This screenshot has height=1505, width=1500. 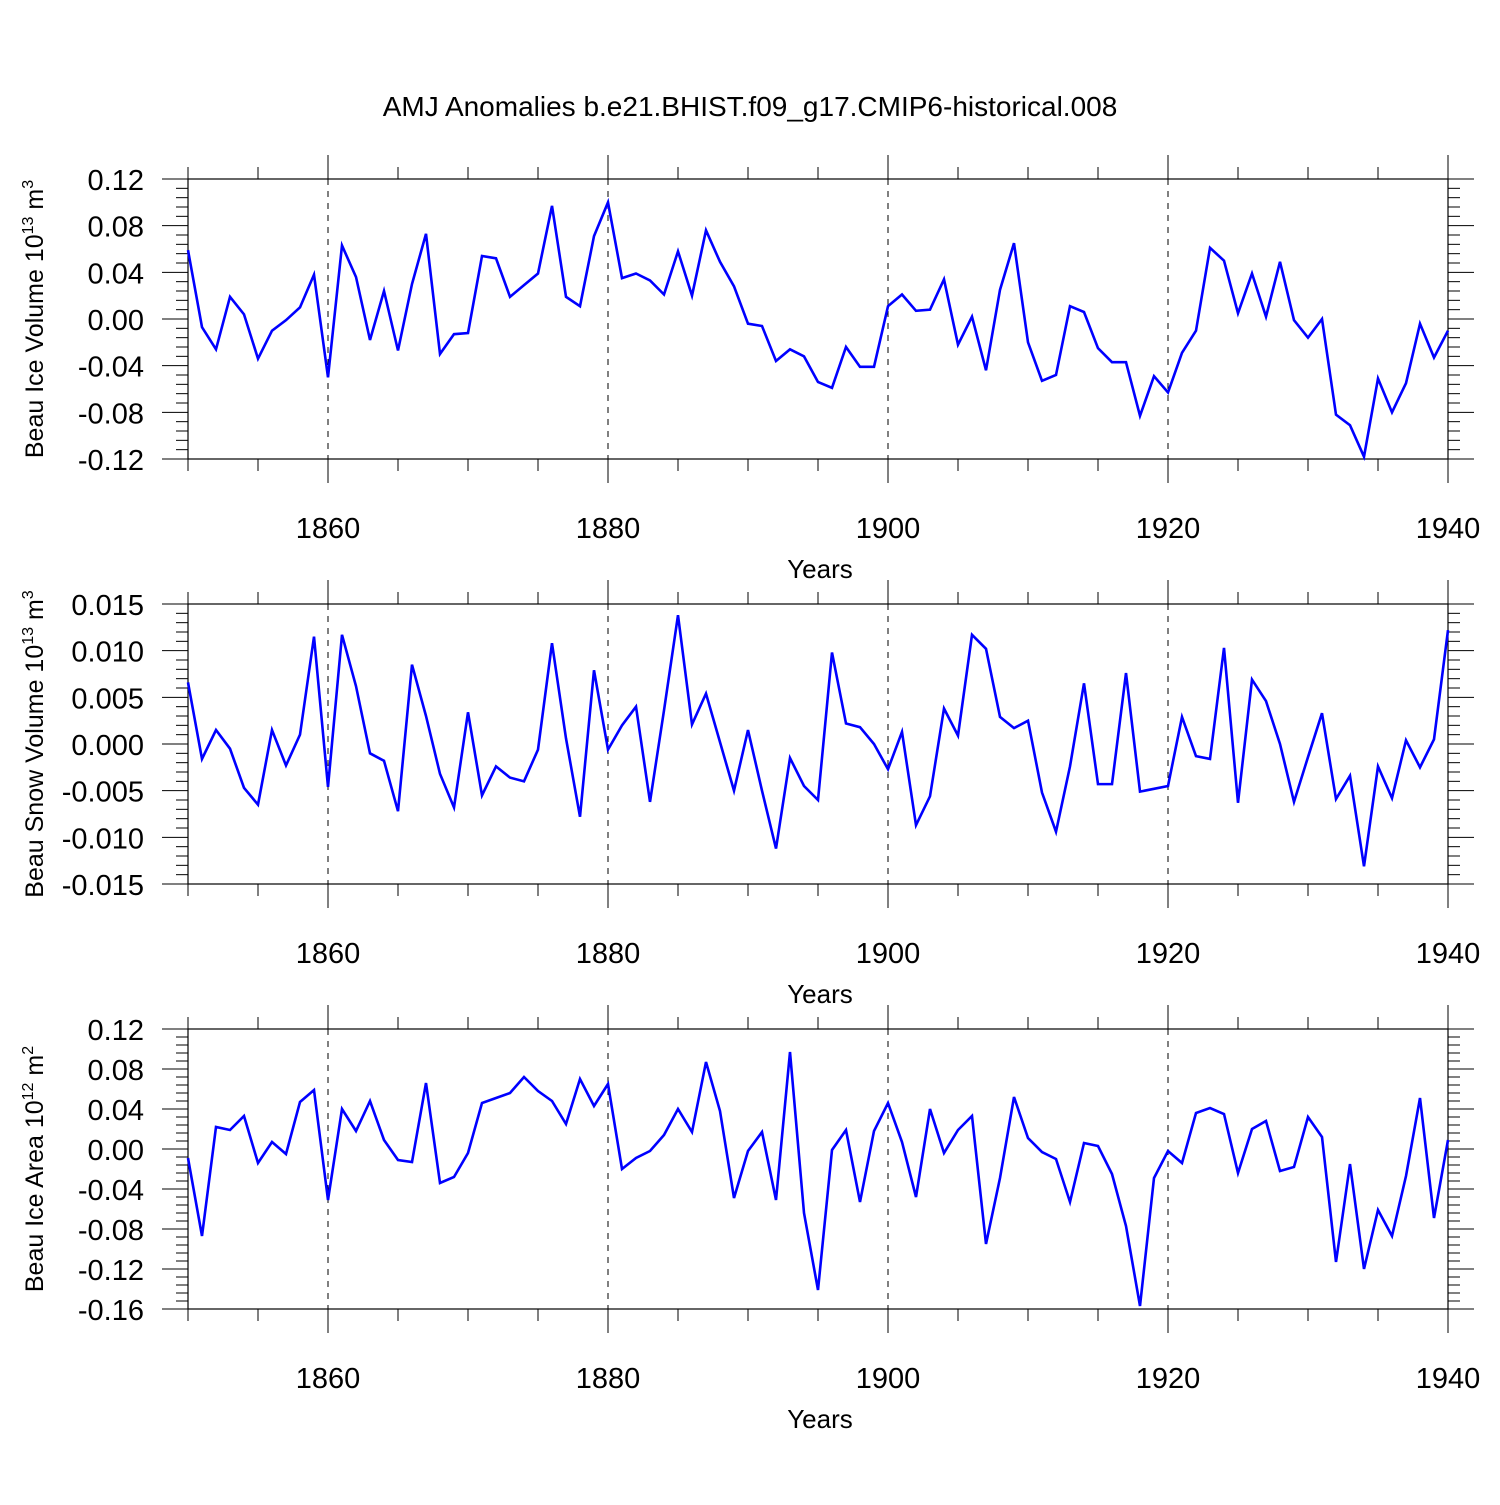 What do you see at coordinates (103, 839) in the screenshot?
I see `y-tick-label: -0.010` at bounding box center [103, 839].